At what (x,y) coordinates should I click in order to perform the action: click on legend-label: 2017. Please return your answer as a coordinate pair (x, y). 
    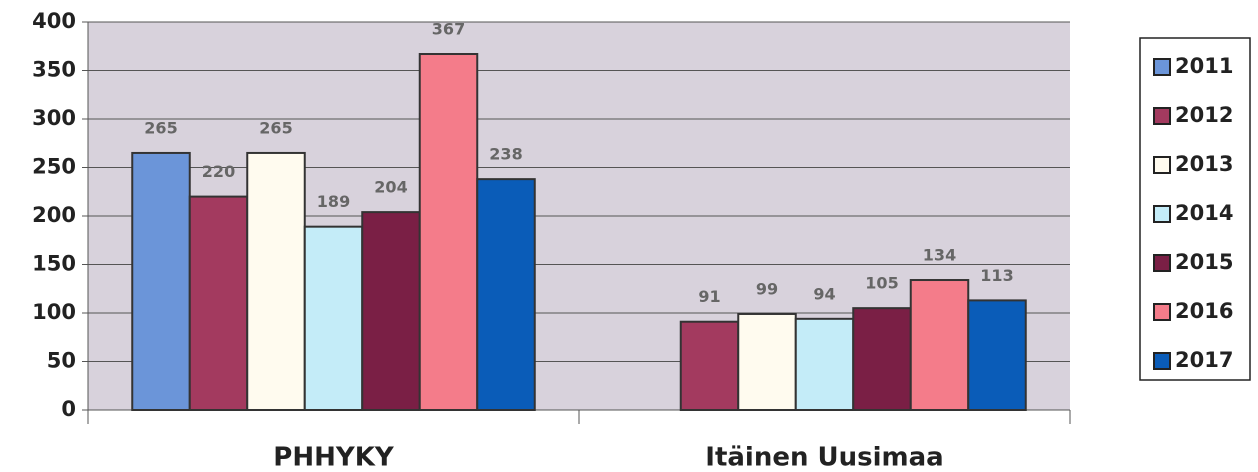
    Looking at the image, I should click on (1204, 360).